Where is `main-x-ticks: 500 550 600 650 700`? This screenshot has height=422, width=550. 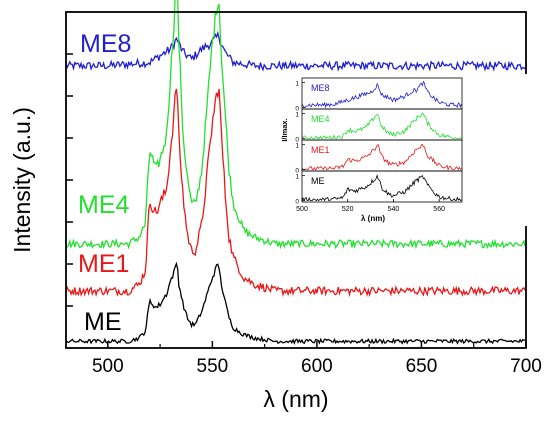
main-x-ticks: 500 550 600 650 700 is located at coordinates (317, 359).